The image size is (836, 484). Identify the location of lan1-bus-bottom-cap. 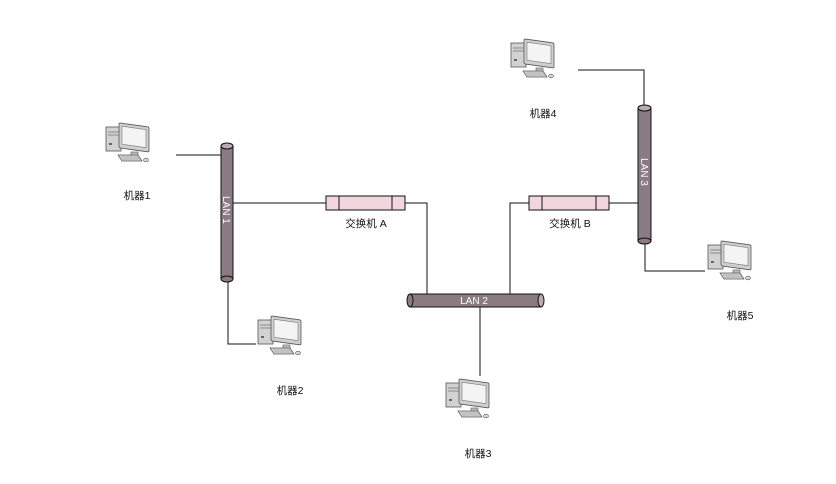
(227, 279).